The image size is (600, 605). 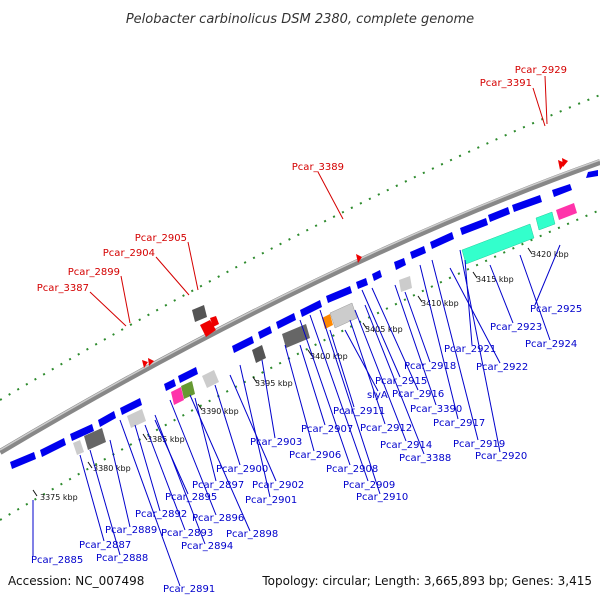 What do you see at coordinates (401, 381) in the screenshot?
I see `gene-label: Pcar_2915` at bounding box center [401, 381].